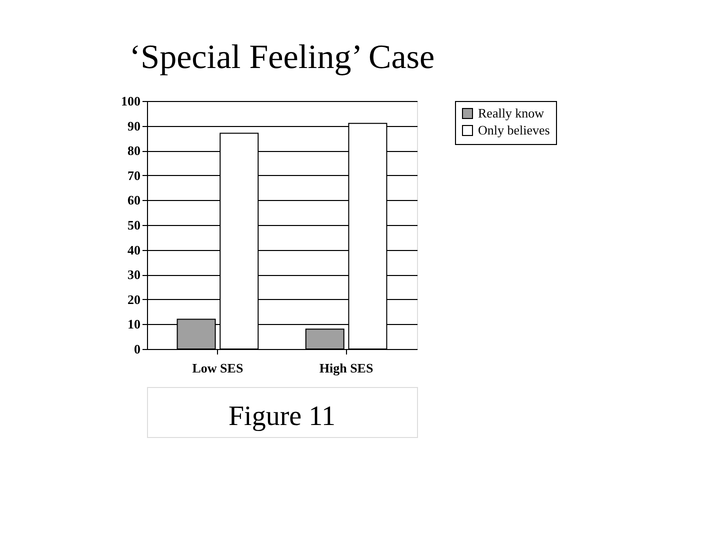 The image size is (720, 540). I want to click on y-tick-label: 100, so click(130, 101).